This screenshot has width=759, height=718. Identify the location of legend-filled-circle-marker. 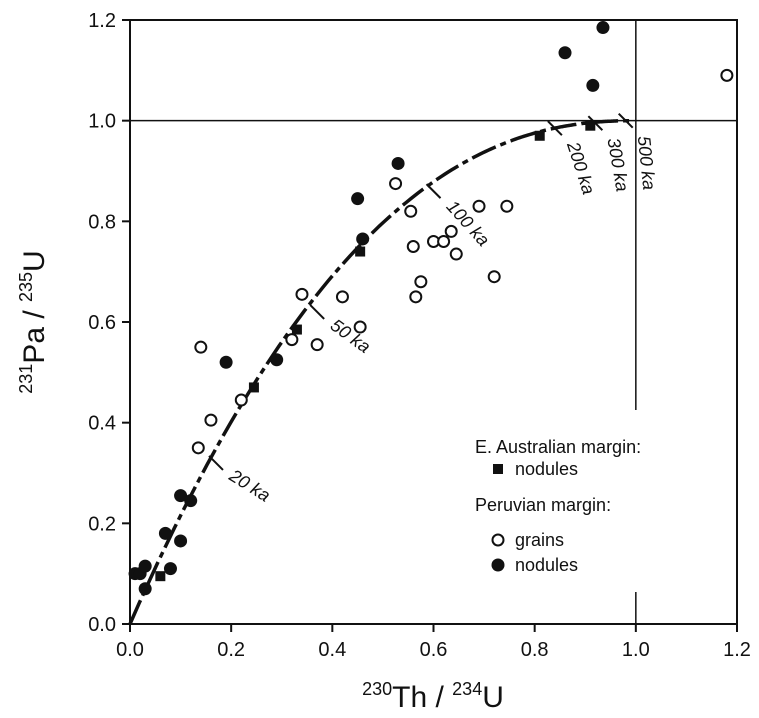
(498, 565).